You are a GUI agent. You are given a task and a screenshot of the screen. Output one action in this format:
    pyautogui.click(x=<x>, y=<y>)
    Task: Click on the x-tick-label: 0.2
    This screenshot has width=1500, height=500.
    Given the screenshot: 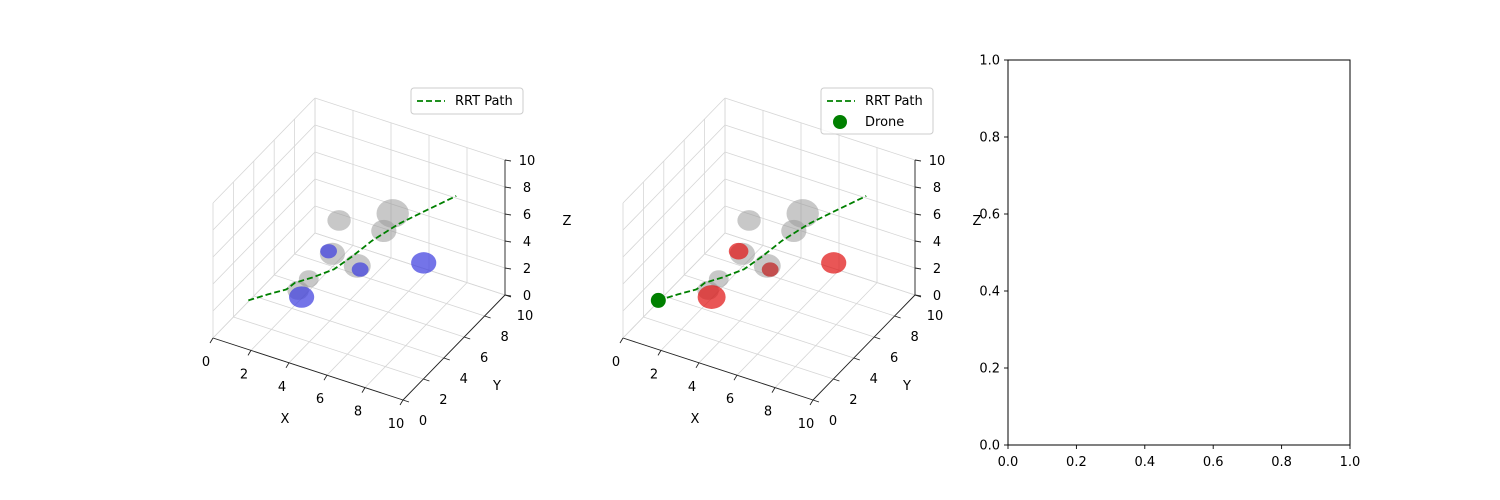 What is the action you would take?
    pyautogui.click(x=1076, y=462)
    